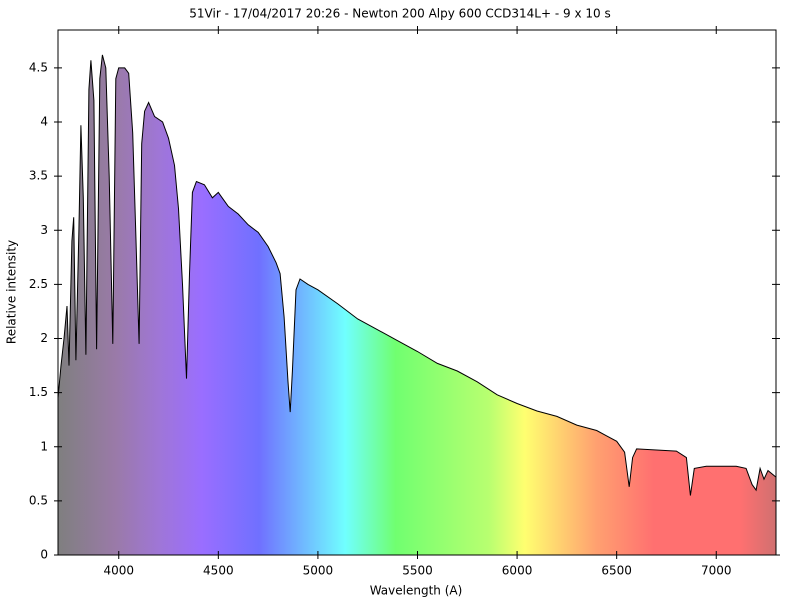 The width and height of the screenshot is (800, 600). I want to click on y-tick-label: 3, so click(44, 230).